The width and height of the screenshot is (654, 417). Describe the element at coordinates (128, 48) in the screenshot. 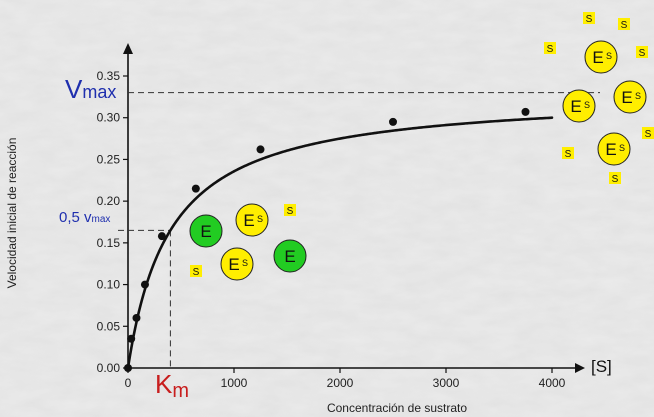

I see `y-axis-arrowhead` at that location.